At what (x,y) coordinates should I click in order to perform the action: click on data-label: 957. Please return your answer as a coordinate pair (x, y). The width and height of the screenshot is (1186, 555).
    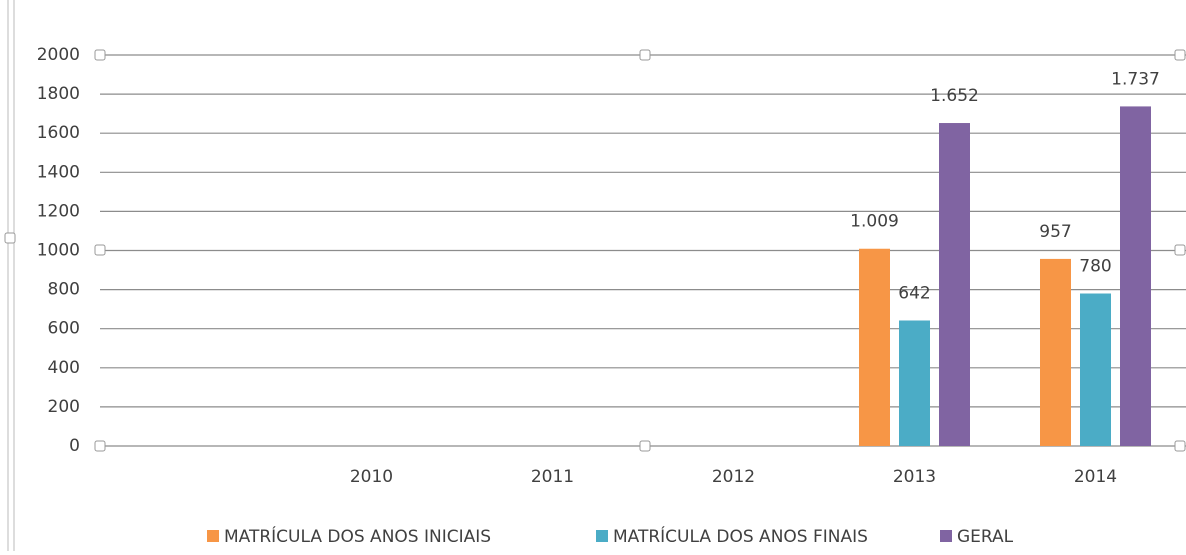
    Looking at the image, I should click on (1055, 232).